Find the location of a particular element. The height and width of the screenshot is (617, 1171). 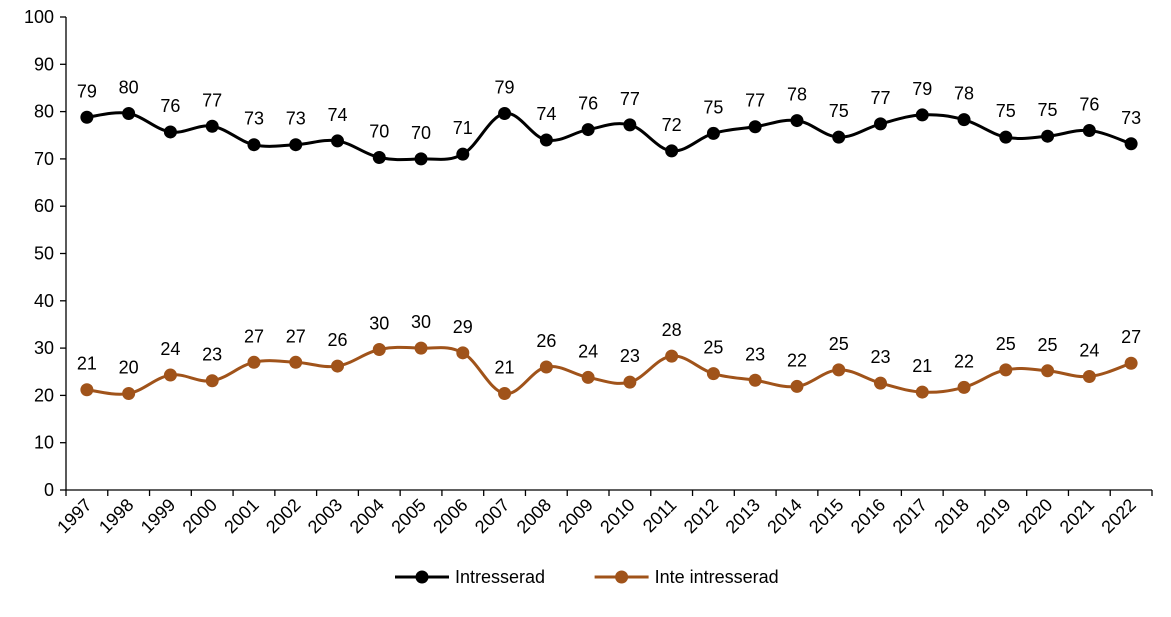

x-tick-label: 2013 is located at coordinates (743, 516).